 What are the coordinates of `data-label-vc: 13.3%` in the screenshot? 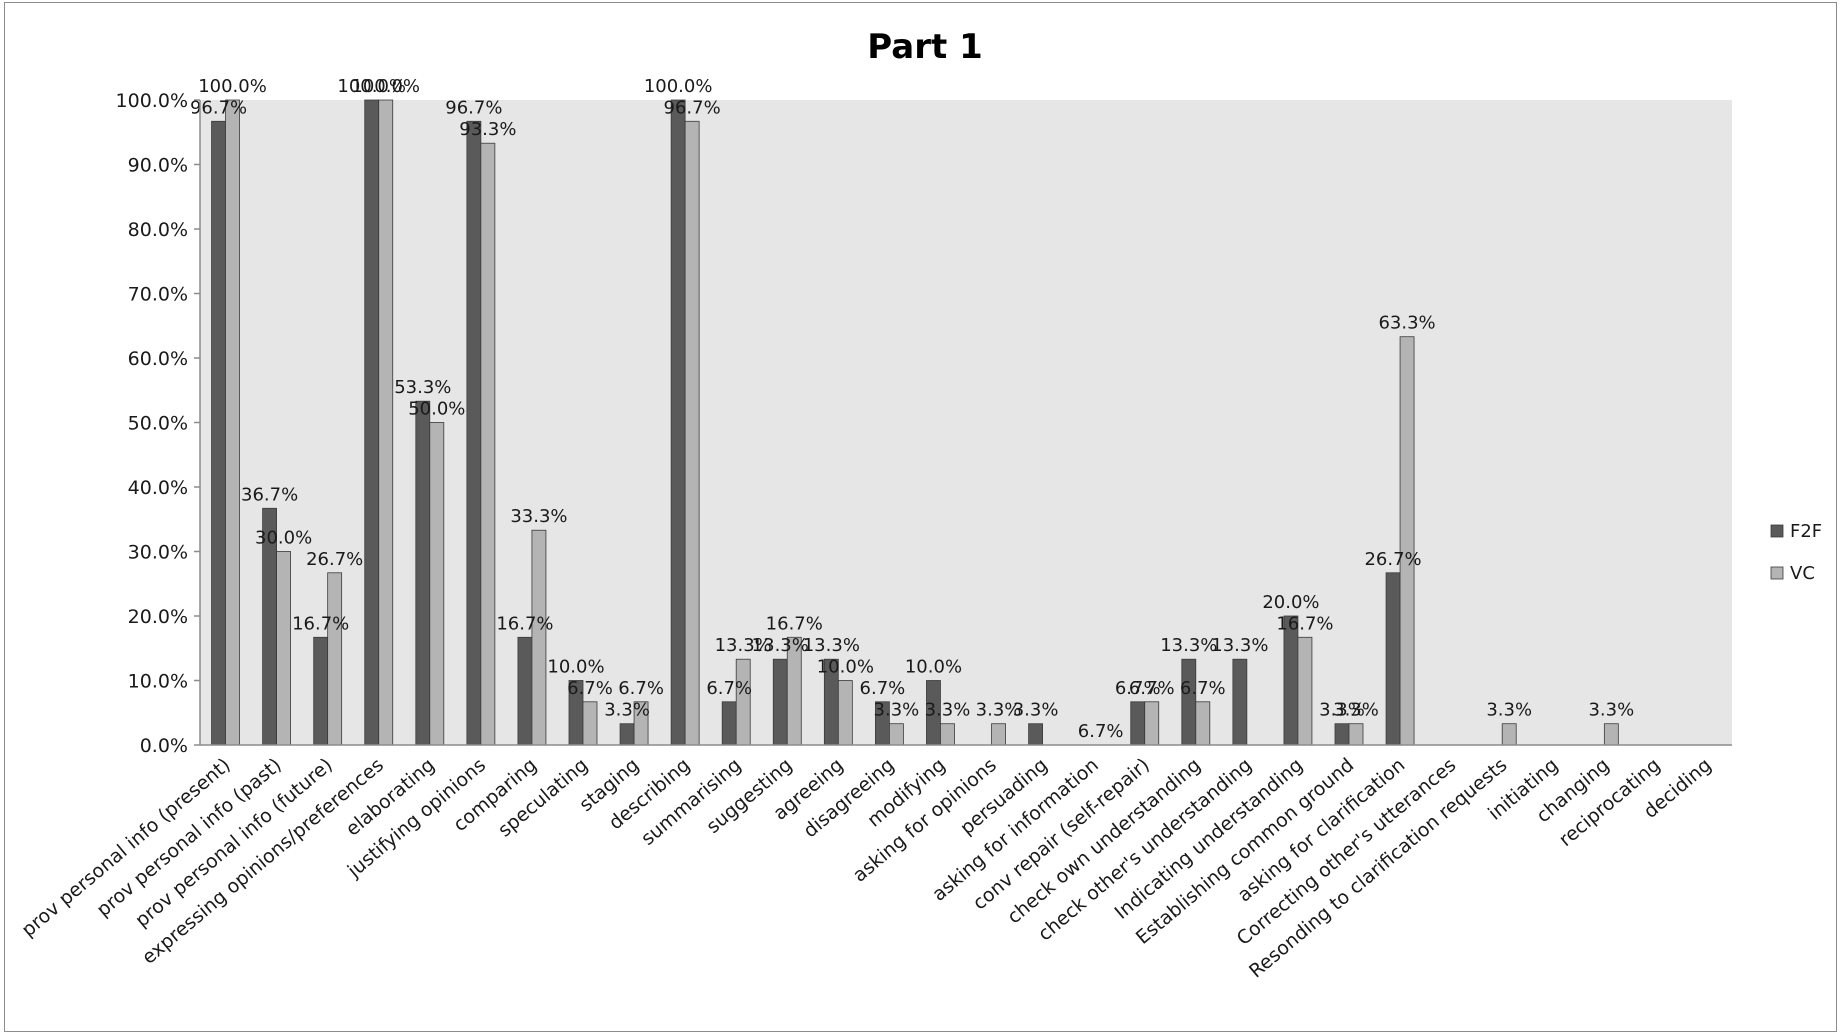 It's located at (743, 645).